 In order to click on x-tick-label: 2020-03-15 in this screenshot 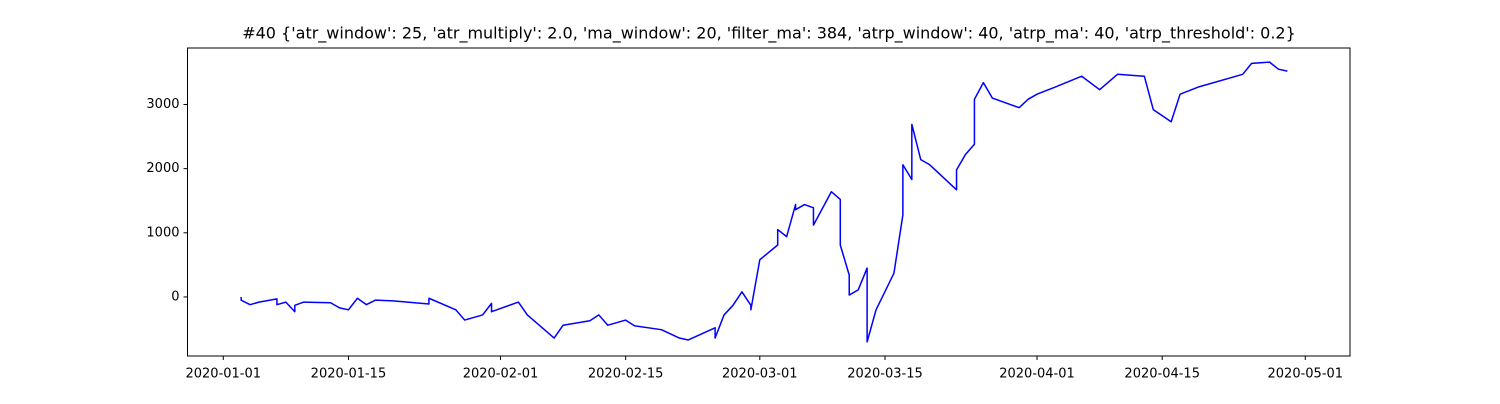, I will do `click(885, 374)`.